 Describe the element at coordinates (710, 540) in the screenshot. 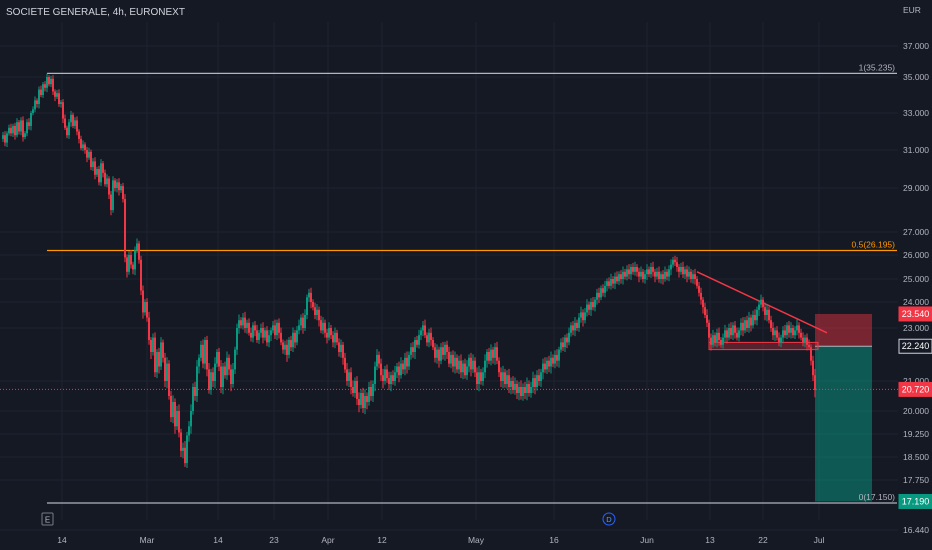

I see `x-tick-label: 13` at that location.